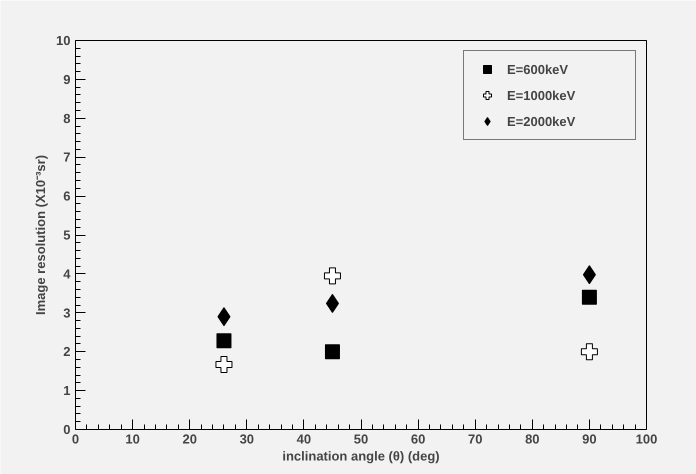 This screenshot has height=474, width=696. I want to click on y-tick-label: 8, so click(67, 118).